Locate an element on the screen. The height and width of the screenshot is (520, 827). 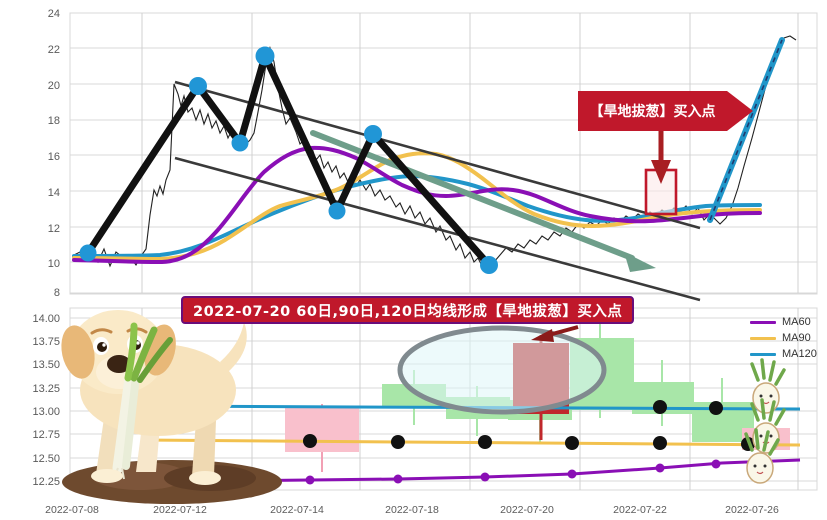
ma90-label: MA90 is located at coordinates (796, 338).